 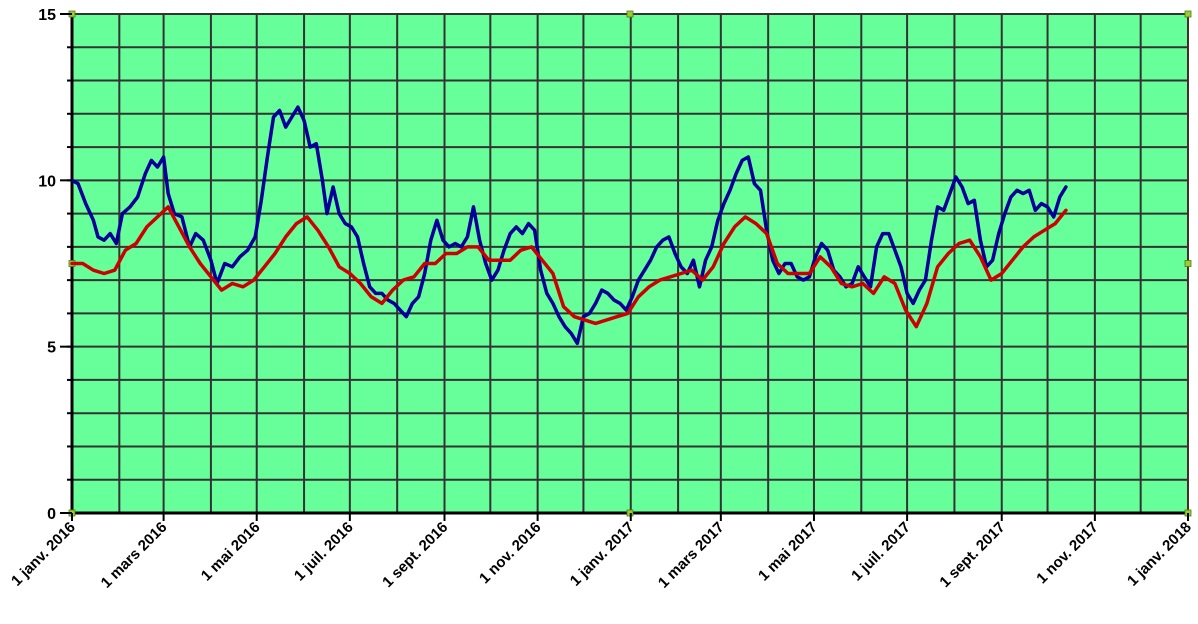 I want to click on x-tick-label: 1 mars 2017, so click(x=691, y=555).